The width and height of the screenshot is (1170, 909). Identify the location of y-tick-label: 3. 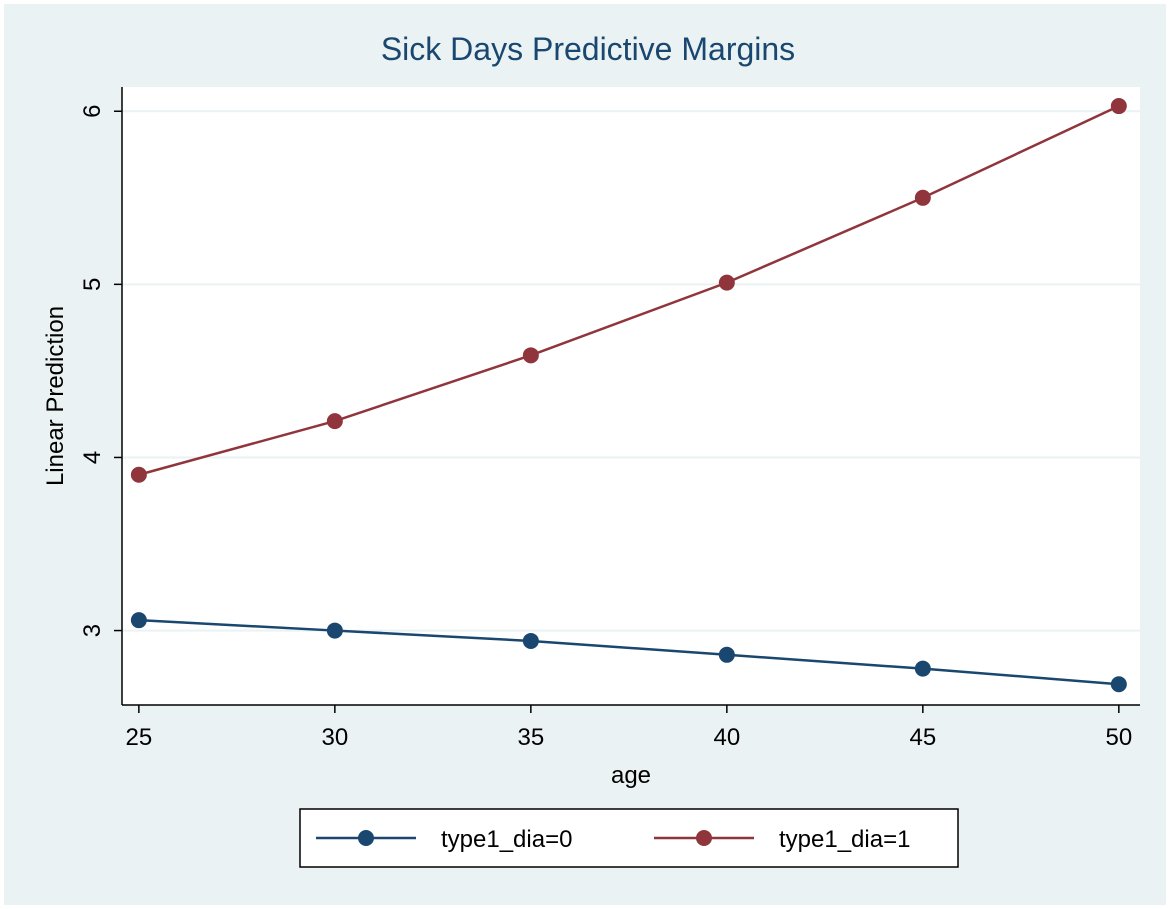
(92, 630).